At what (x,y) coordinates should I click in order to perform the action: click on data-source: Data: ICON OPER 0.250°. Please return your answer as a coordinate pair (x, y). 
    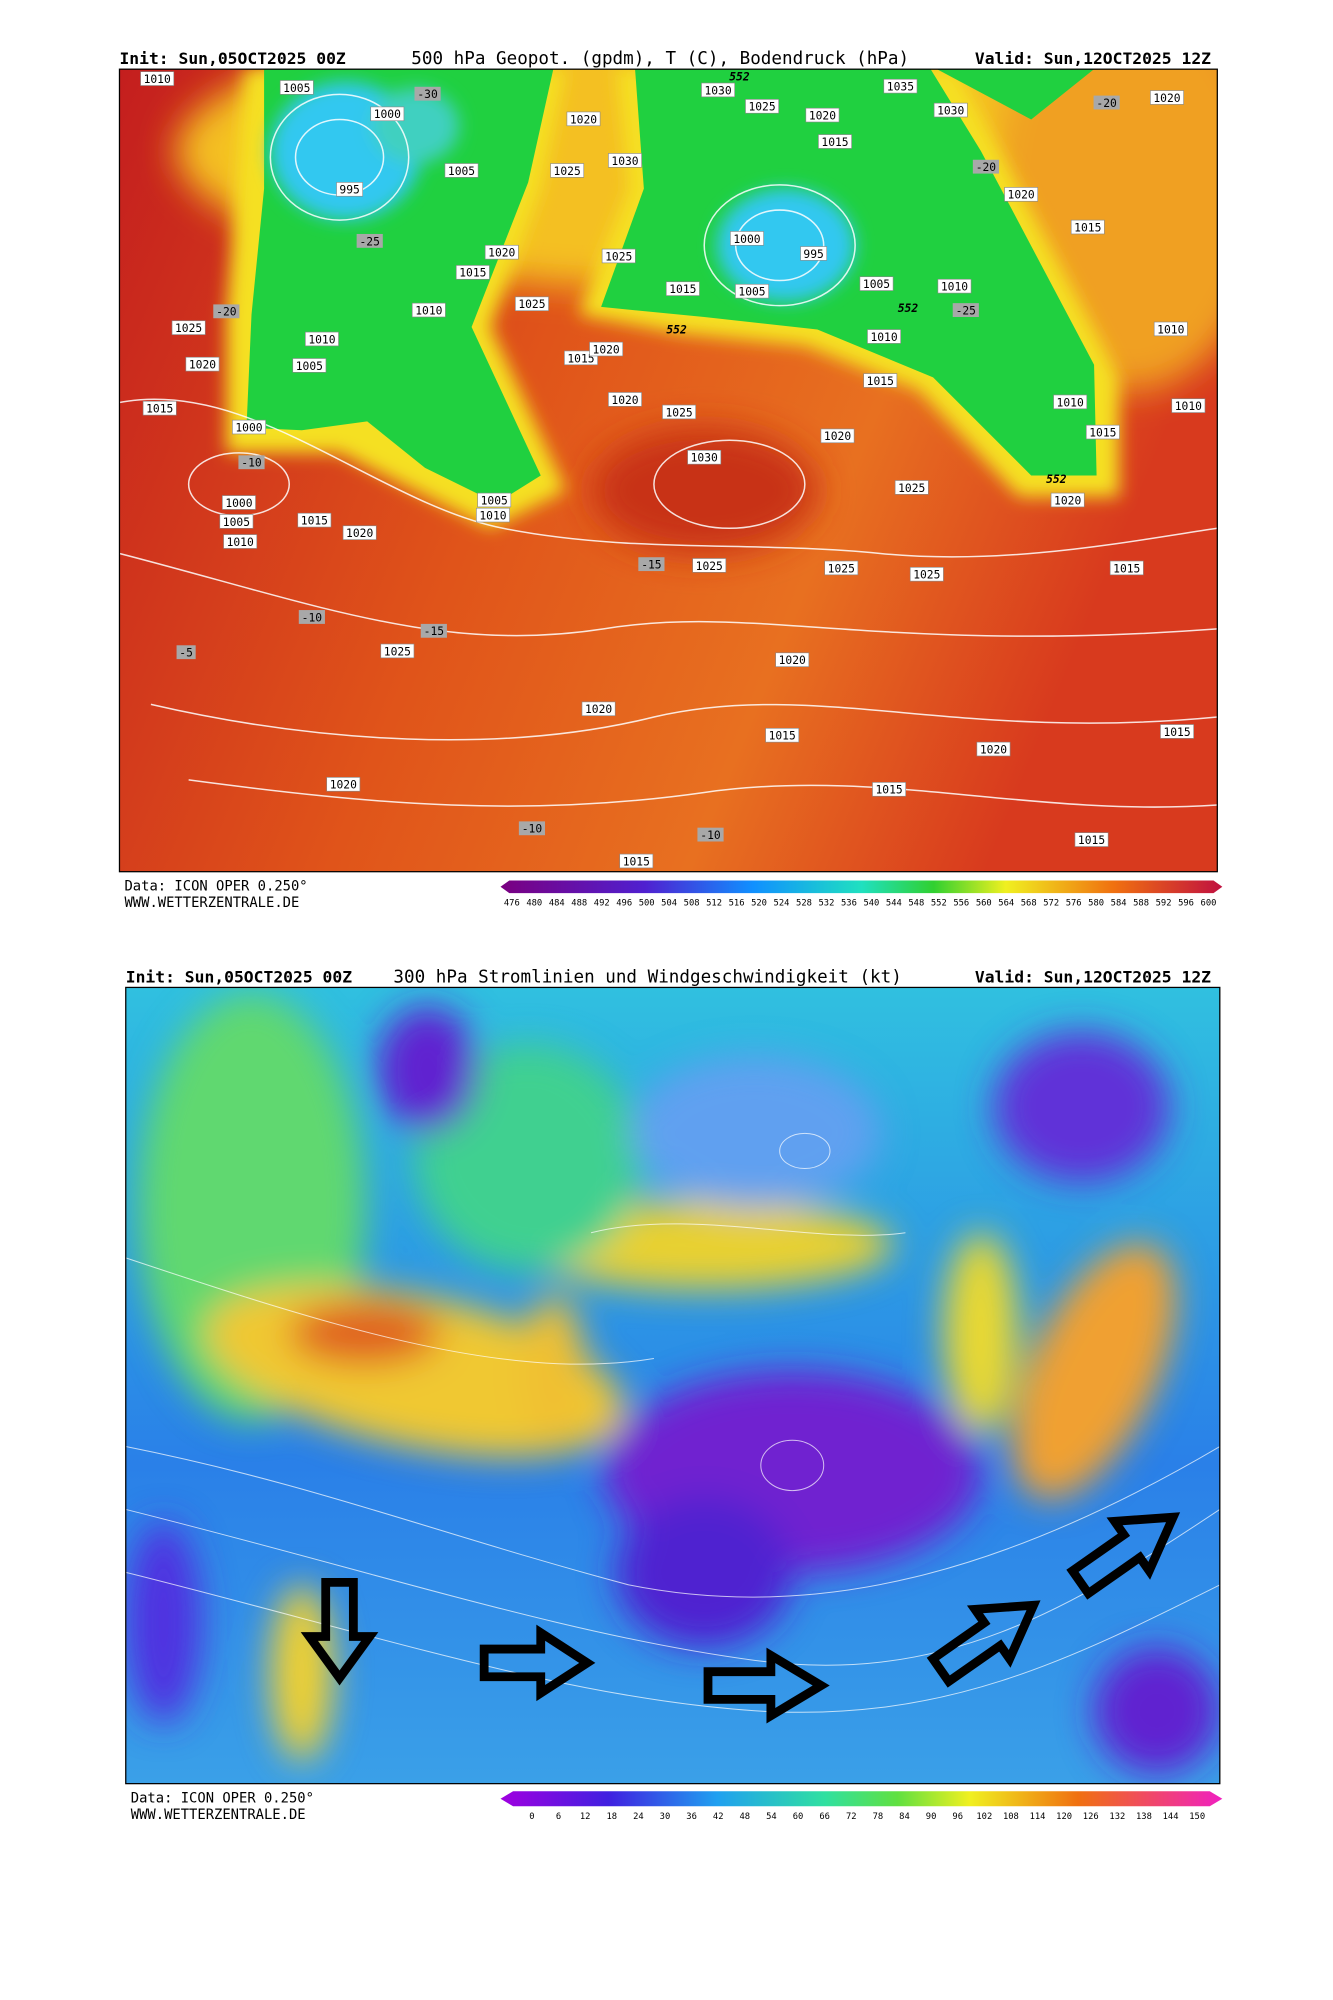
    Looking at the image, I should click on (222, 1799).